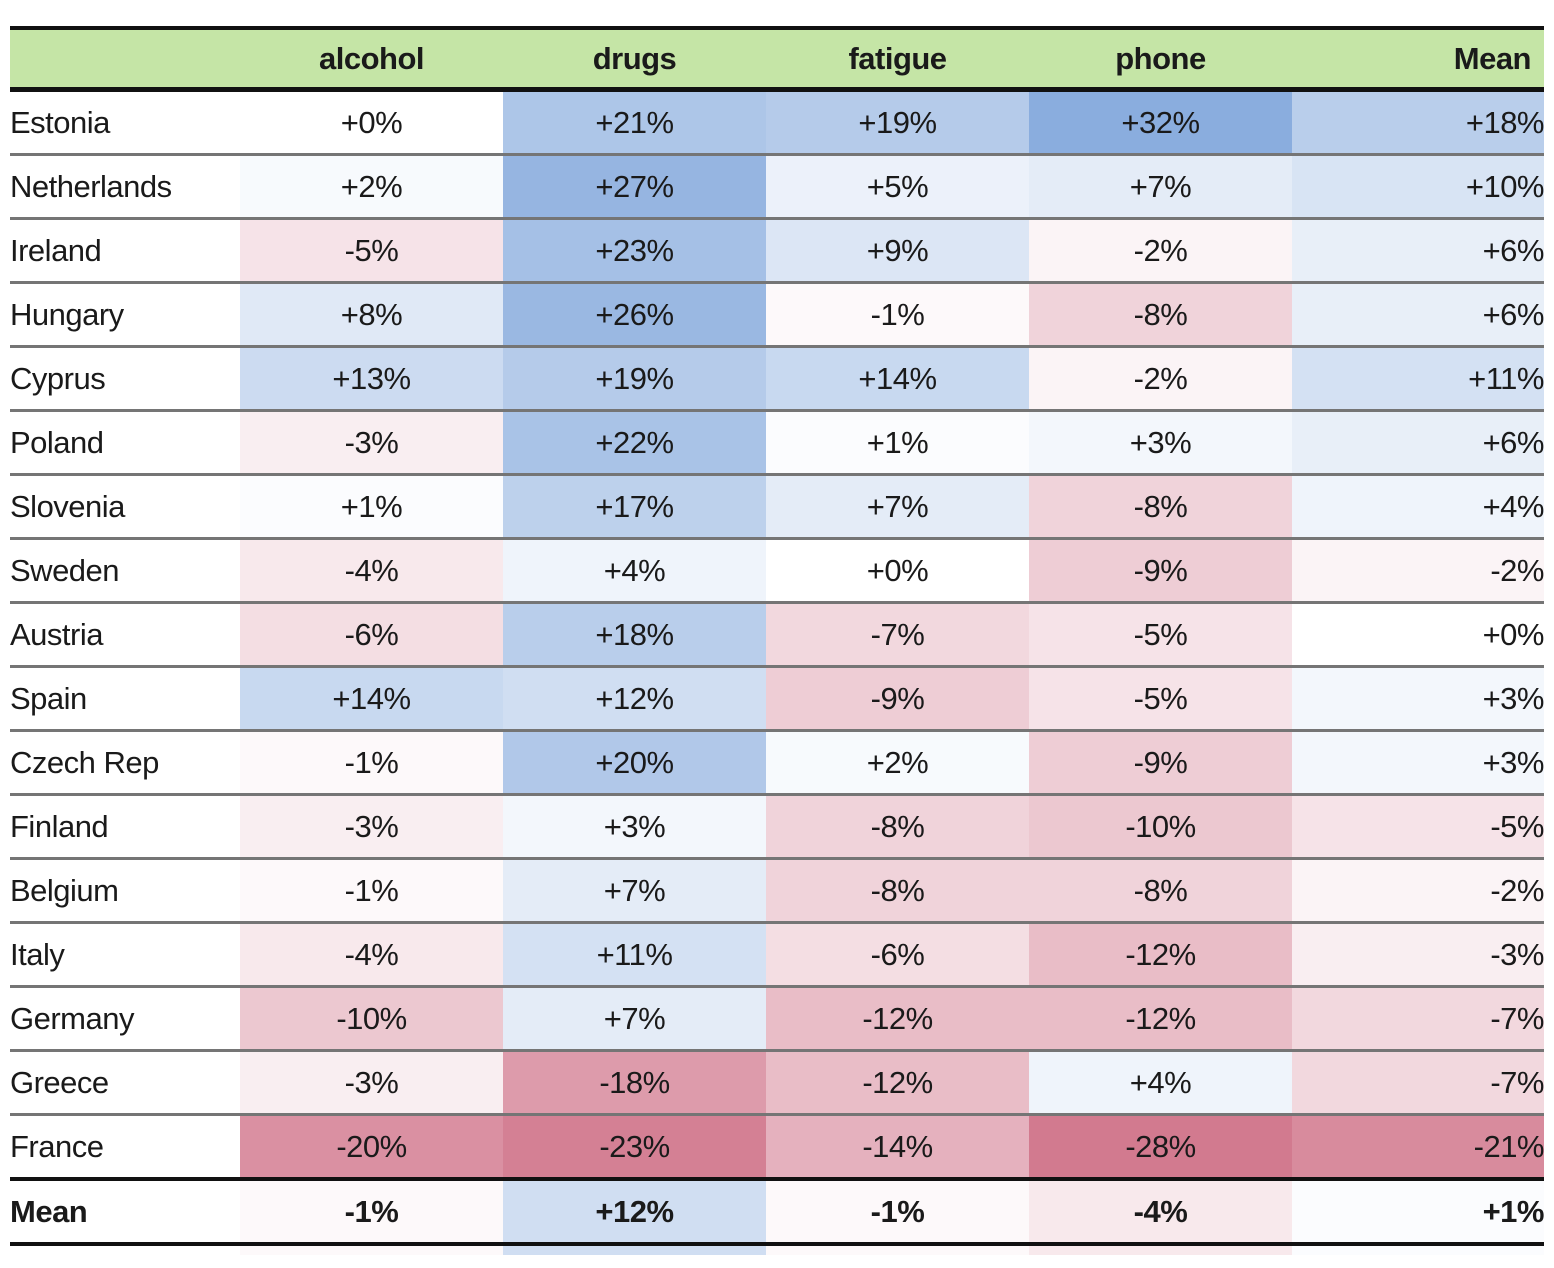 Image resolution: width=1554 pixels, height=1268 pixels. I want to click on row-austria: Austria -6% +18% -7% -5% +0%, so click(777, 634).